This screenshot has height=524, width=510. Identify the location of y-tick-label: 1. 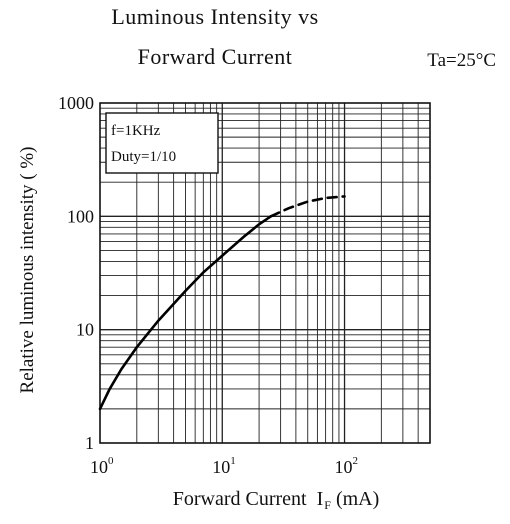
(89, 443).